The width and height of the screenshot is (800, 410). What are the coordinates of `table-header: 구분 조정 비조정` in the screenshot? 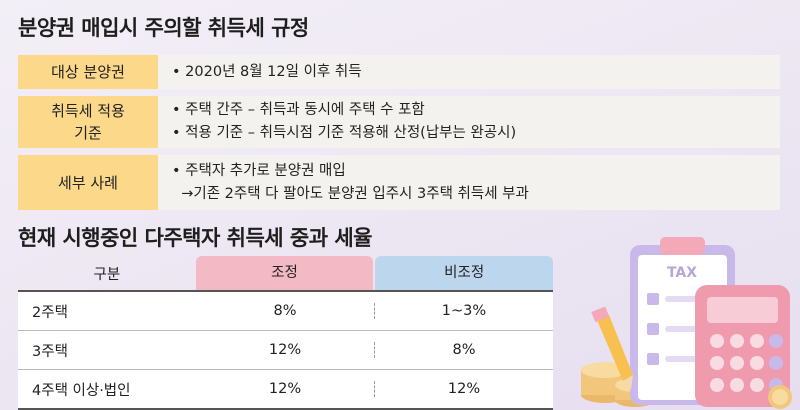 It's located at (286, 273).